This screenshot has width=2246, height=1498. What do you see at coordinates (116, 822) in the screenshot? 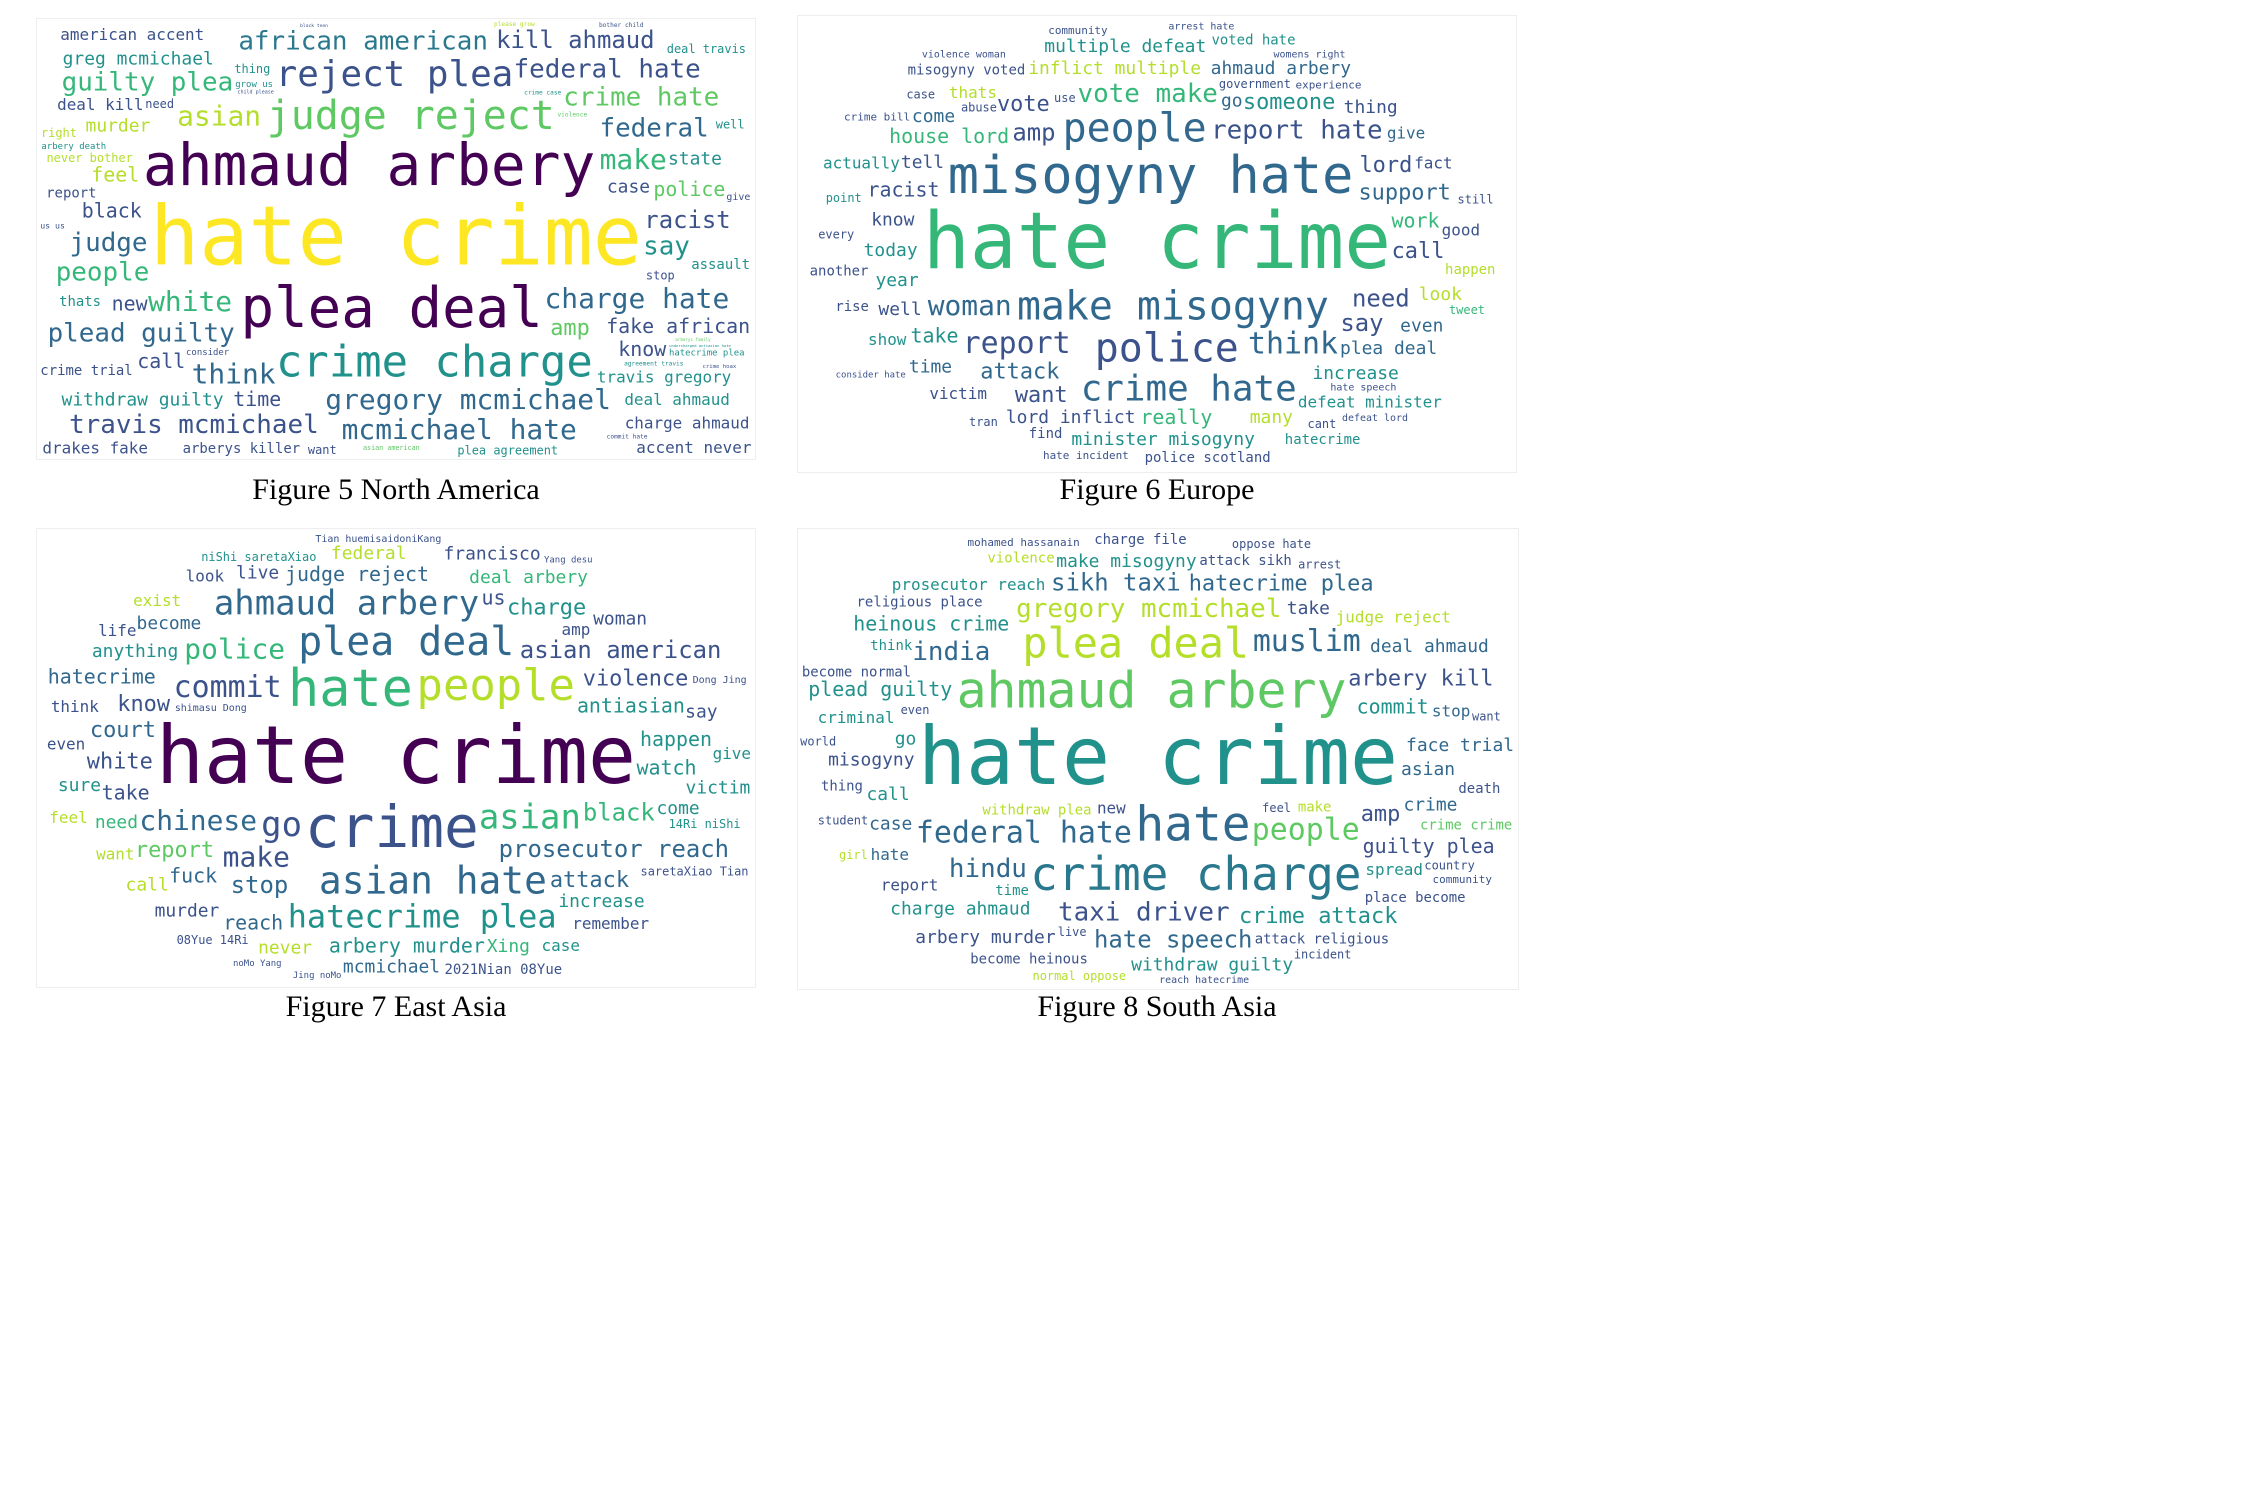
I see `cloud-word: need` at bounding box center [116, 822].